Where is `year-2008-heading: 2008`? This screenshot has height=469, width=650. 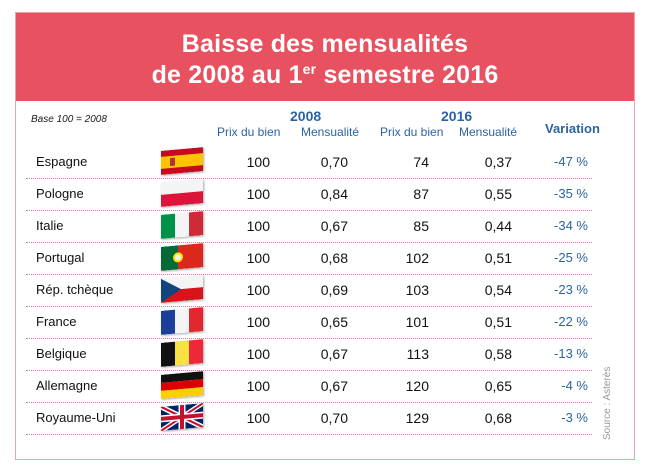 year-2008-heading: 2008 is located at coordinates (306, 116).